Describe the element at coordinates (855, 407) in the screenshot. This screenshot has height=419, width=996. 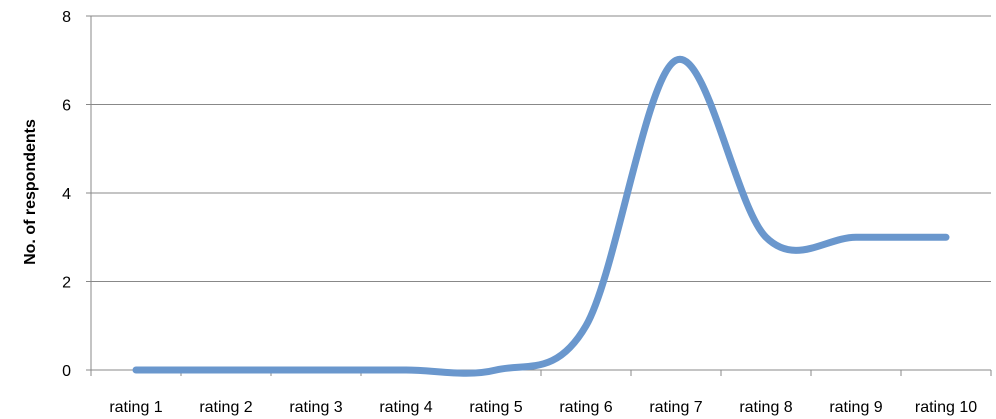
I see `x-tick-label: rating 9` at that location.